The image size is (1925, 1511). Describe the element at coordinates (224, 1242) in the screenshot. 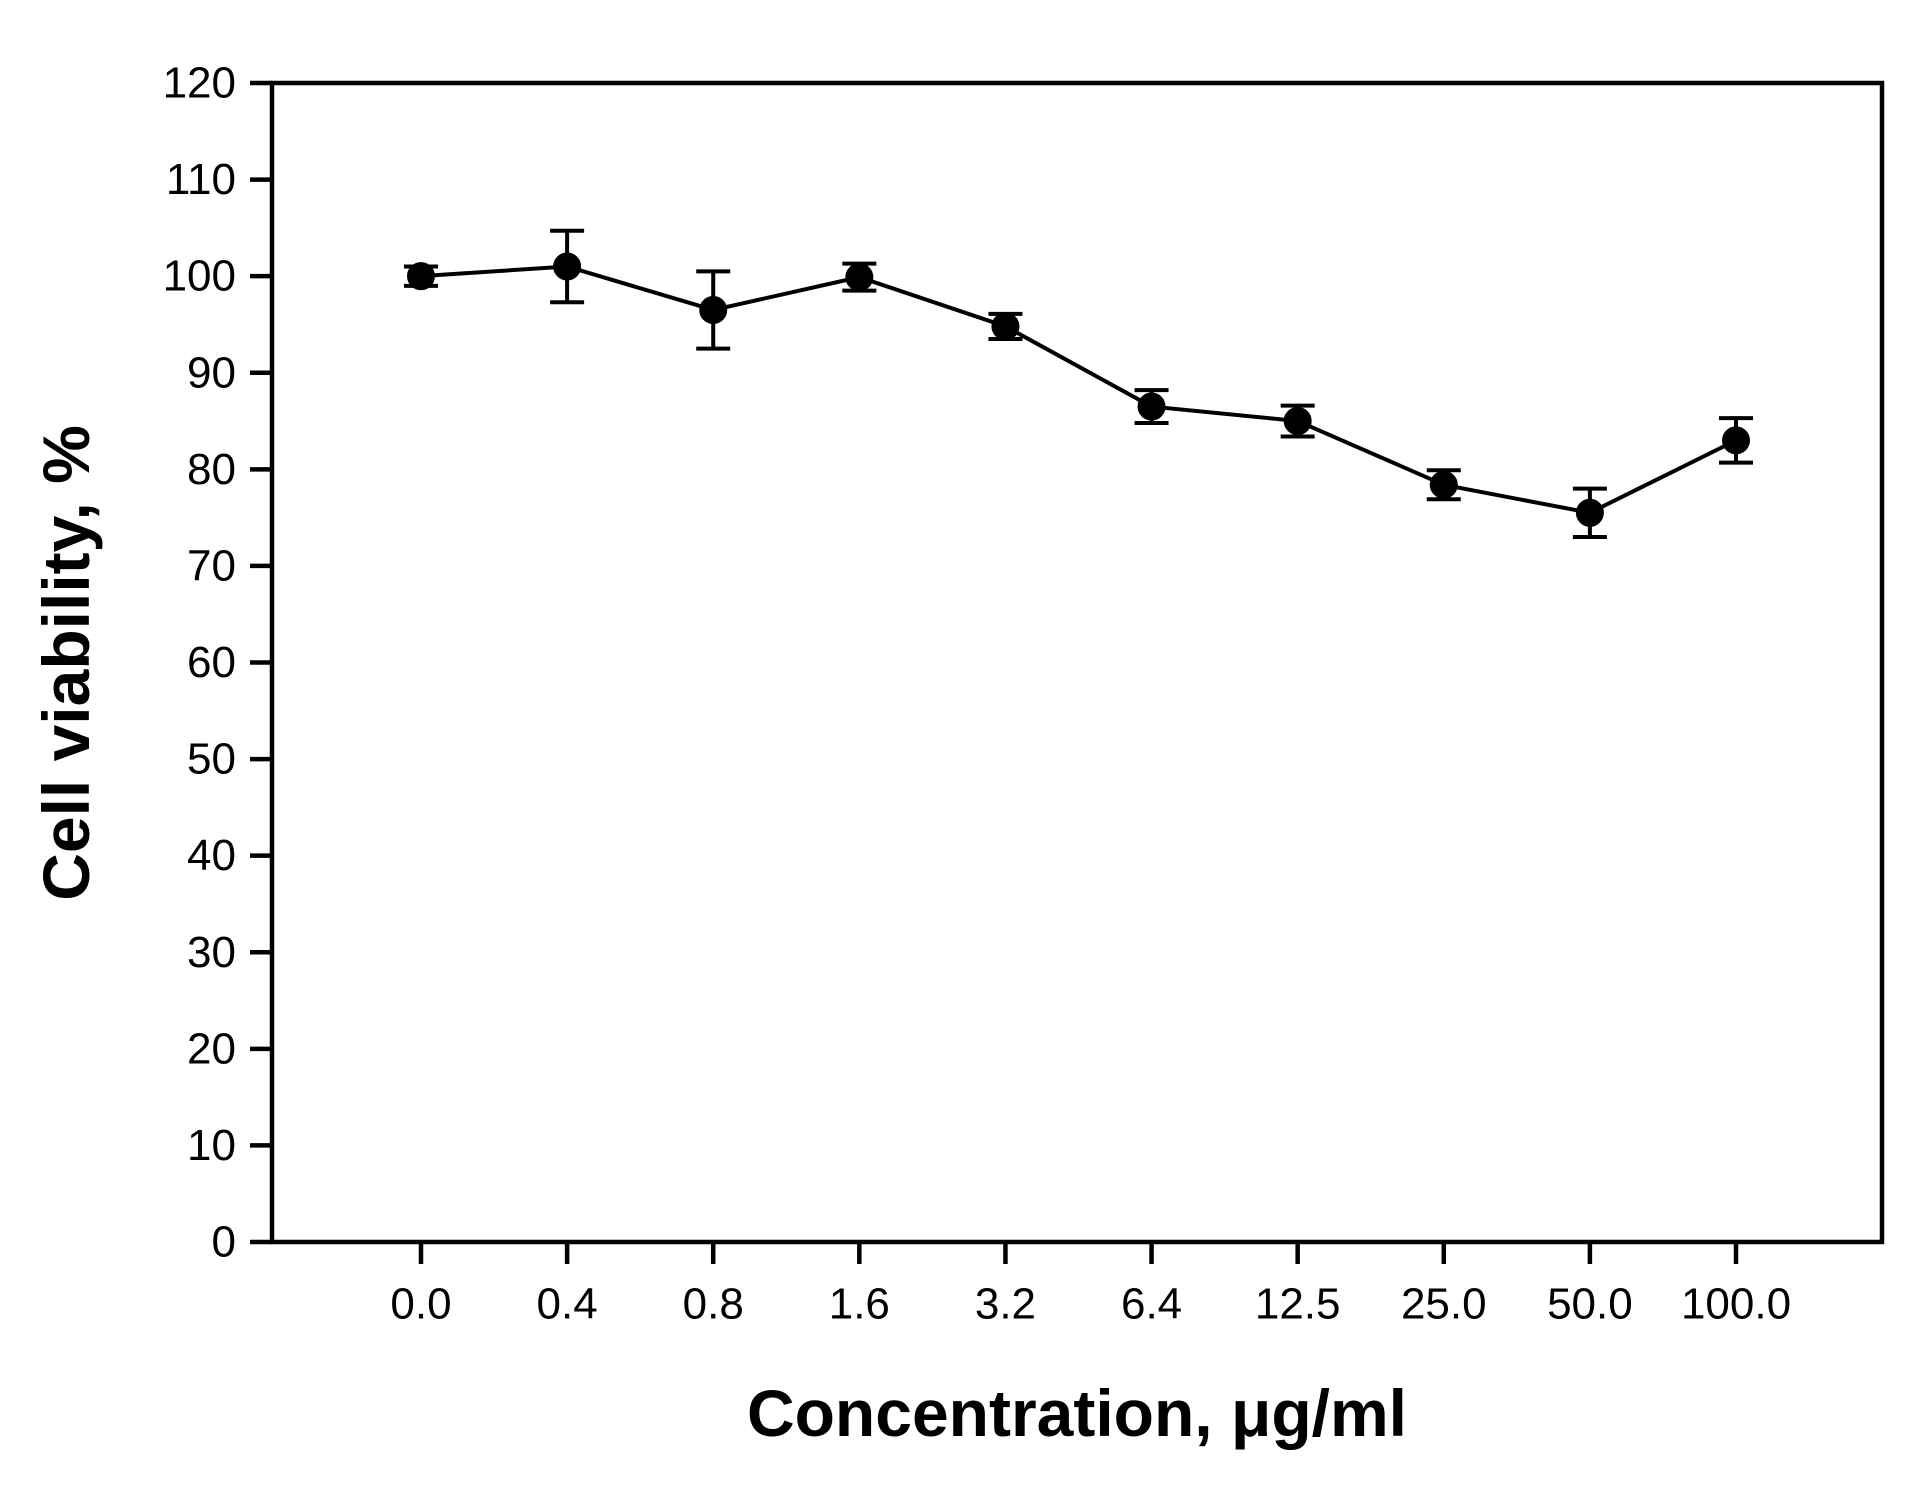

I see `y-tick-label: 0` at that location.